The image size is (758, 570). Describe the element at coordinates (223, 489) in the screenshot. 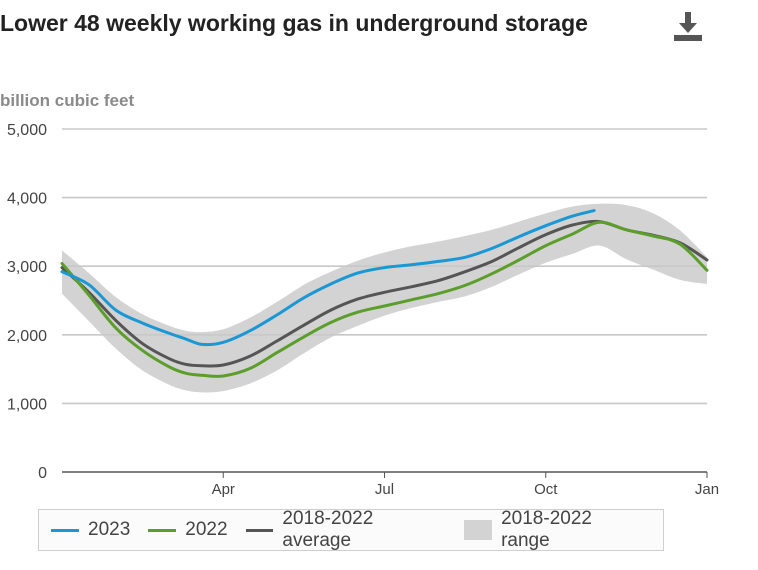

I see `x-tick-label-apr: Apr` at that location.